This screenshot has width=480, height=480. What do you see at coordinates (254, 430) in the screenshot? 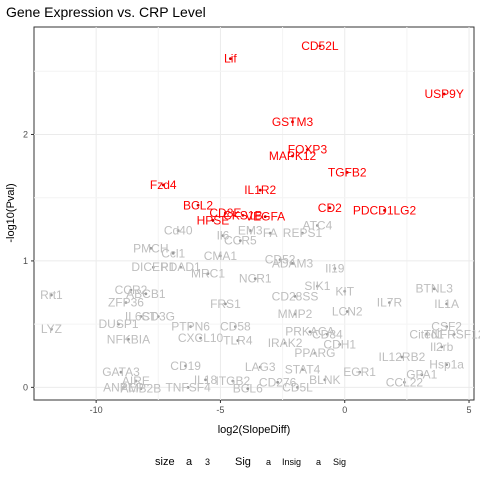
I see `x-axis-title: log2(SlopeDiff)` at bounding box center [254, 430].